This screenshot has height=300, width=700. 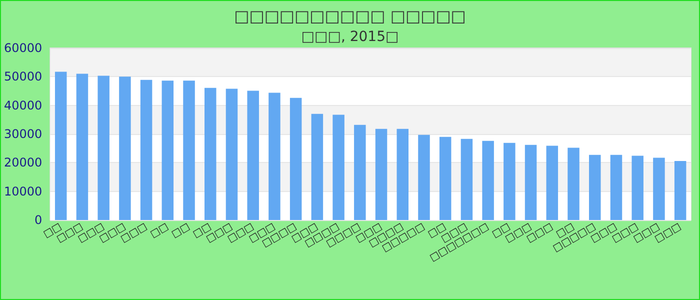 What do you see at coordinates (350, 37) in the screenshot?
I see `chart-subtitle: □□□, 2015□` at bounding box center [350, 37].